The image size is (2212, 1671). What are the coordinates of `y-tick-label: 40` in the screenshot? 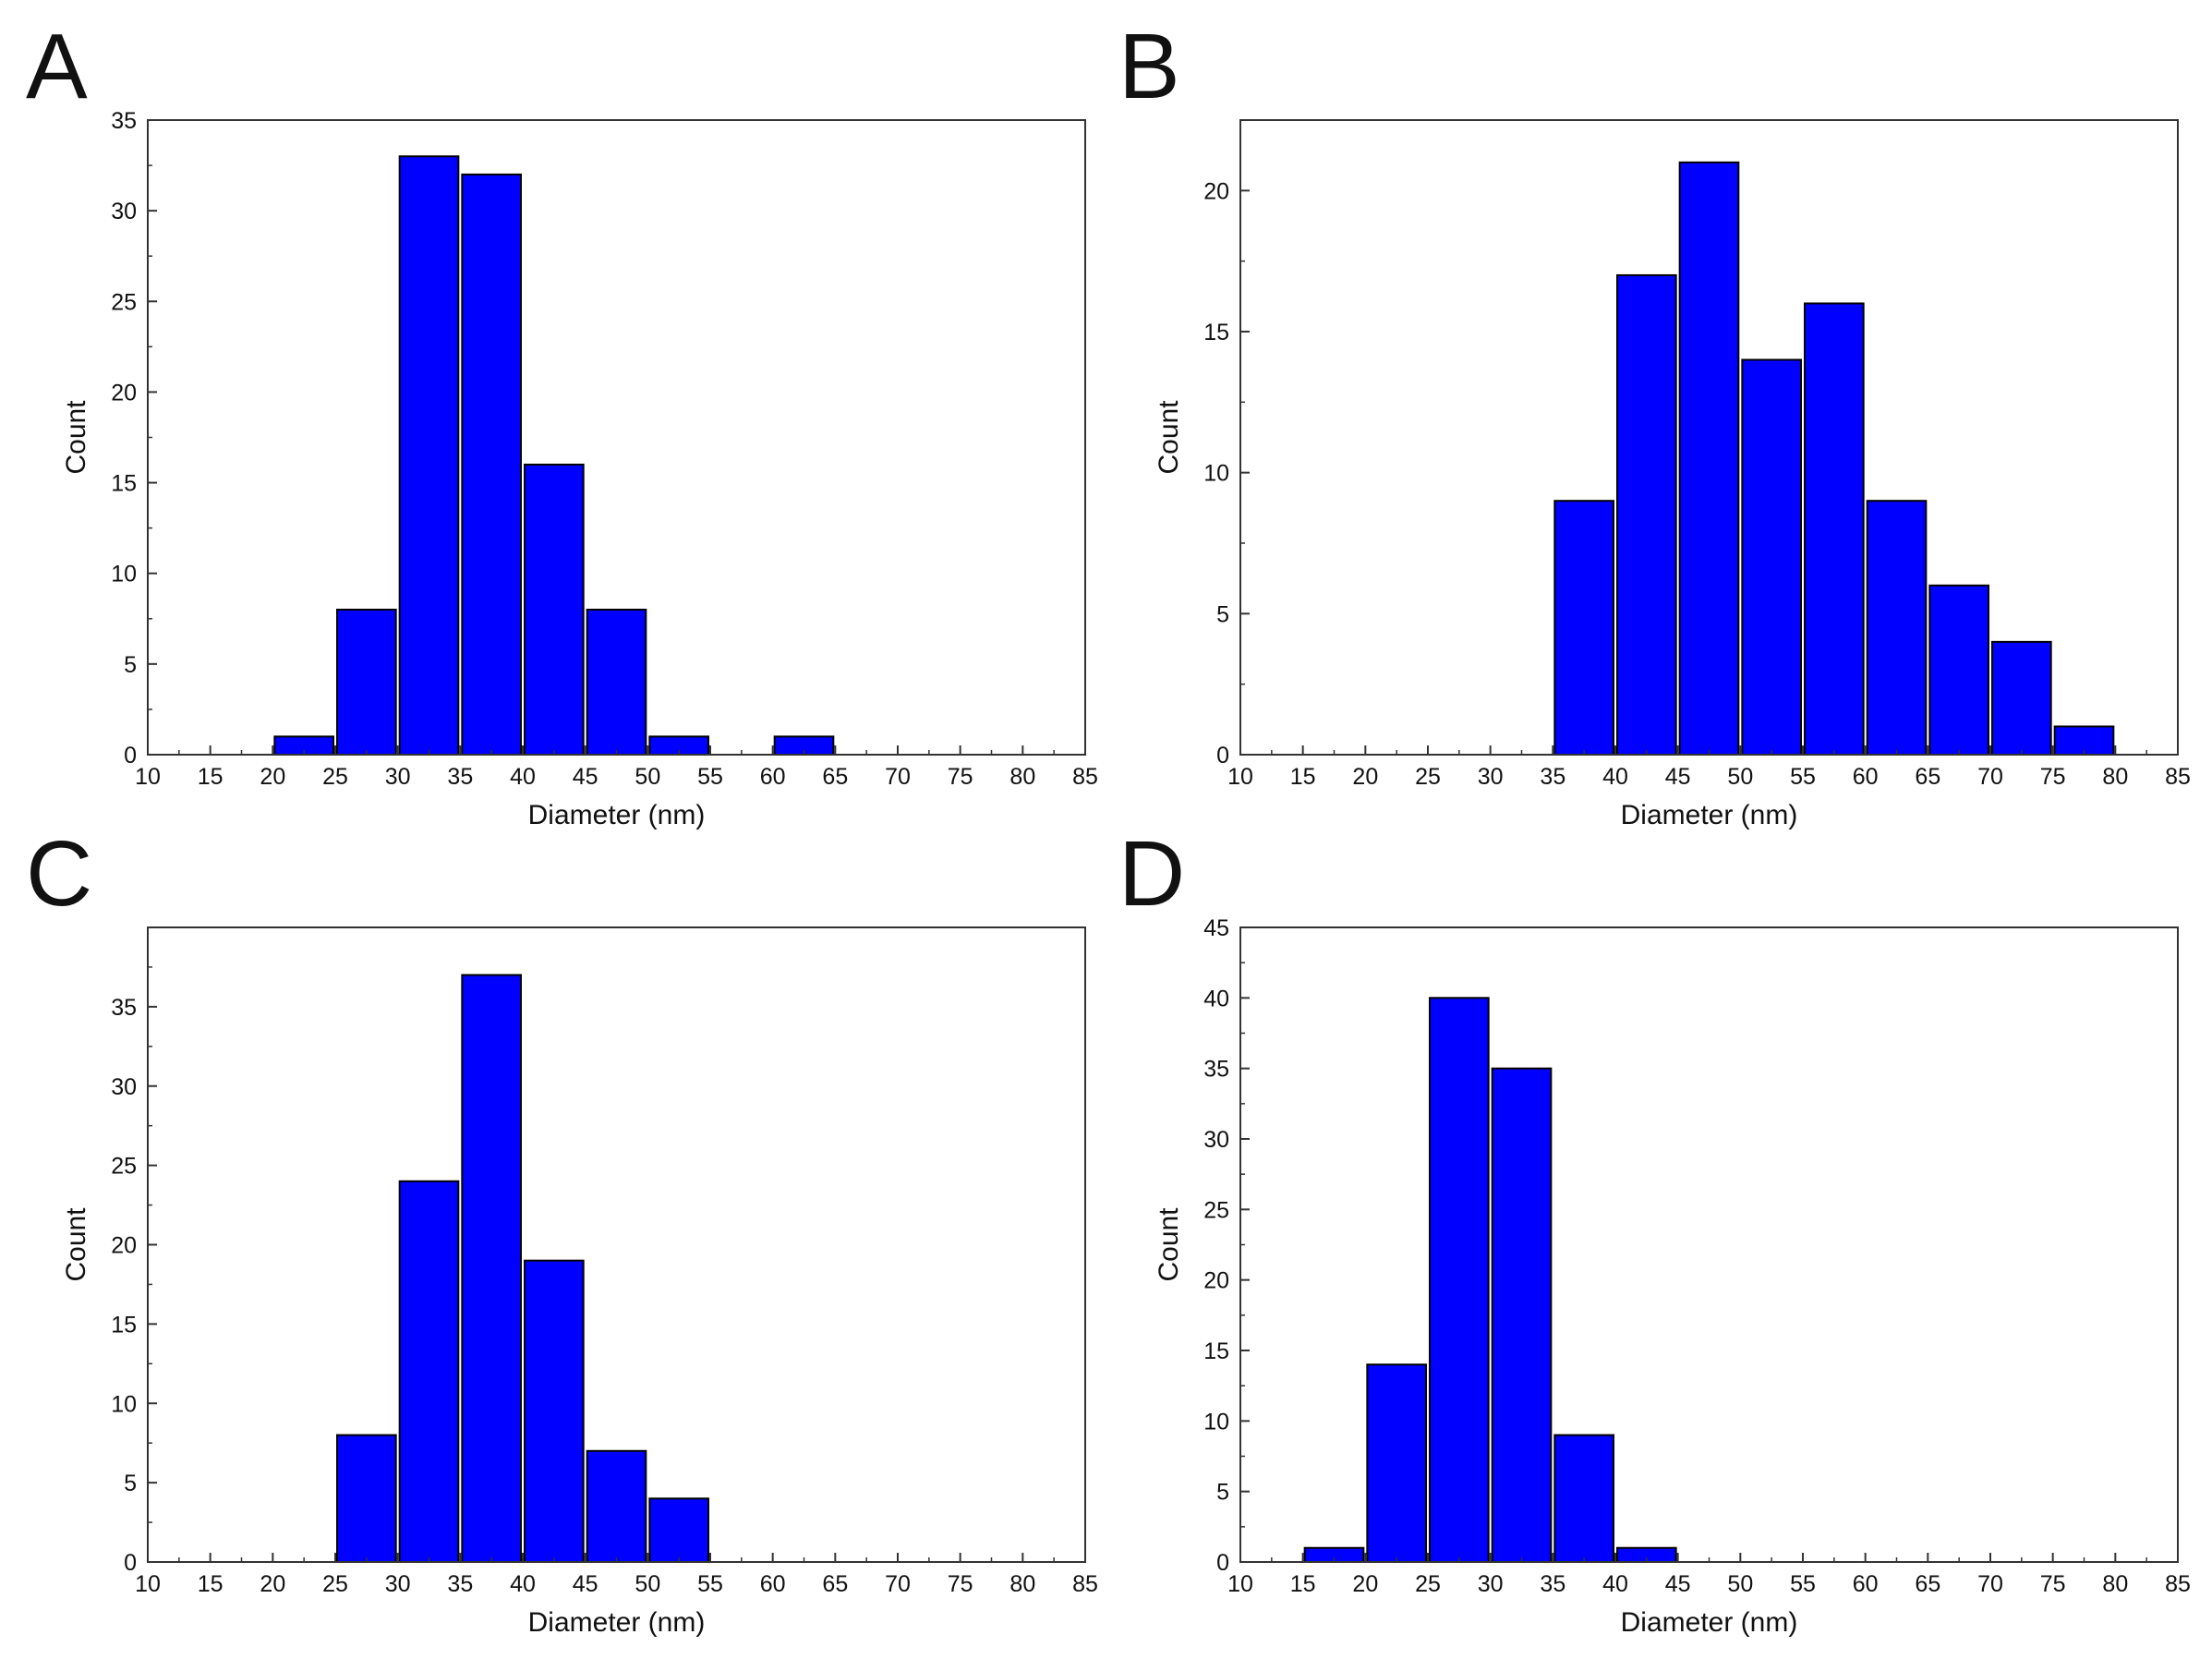 It's located at (1216, 998).